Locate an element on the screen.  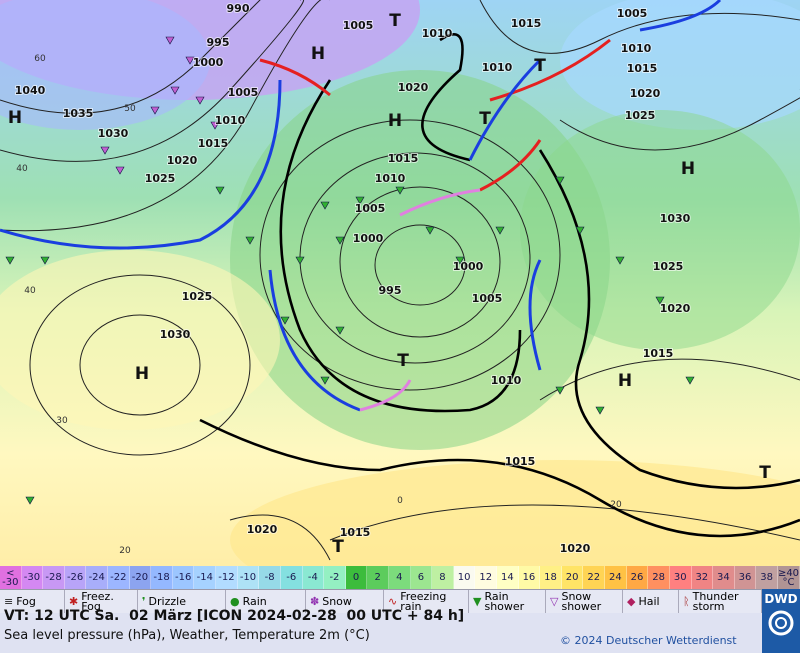
scale-cell: -16 is located at coordinates (183, 577).